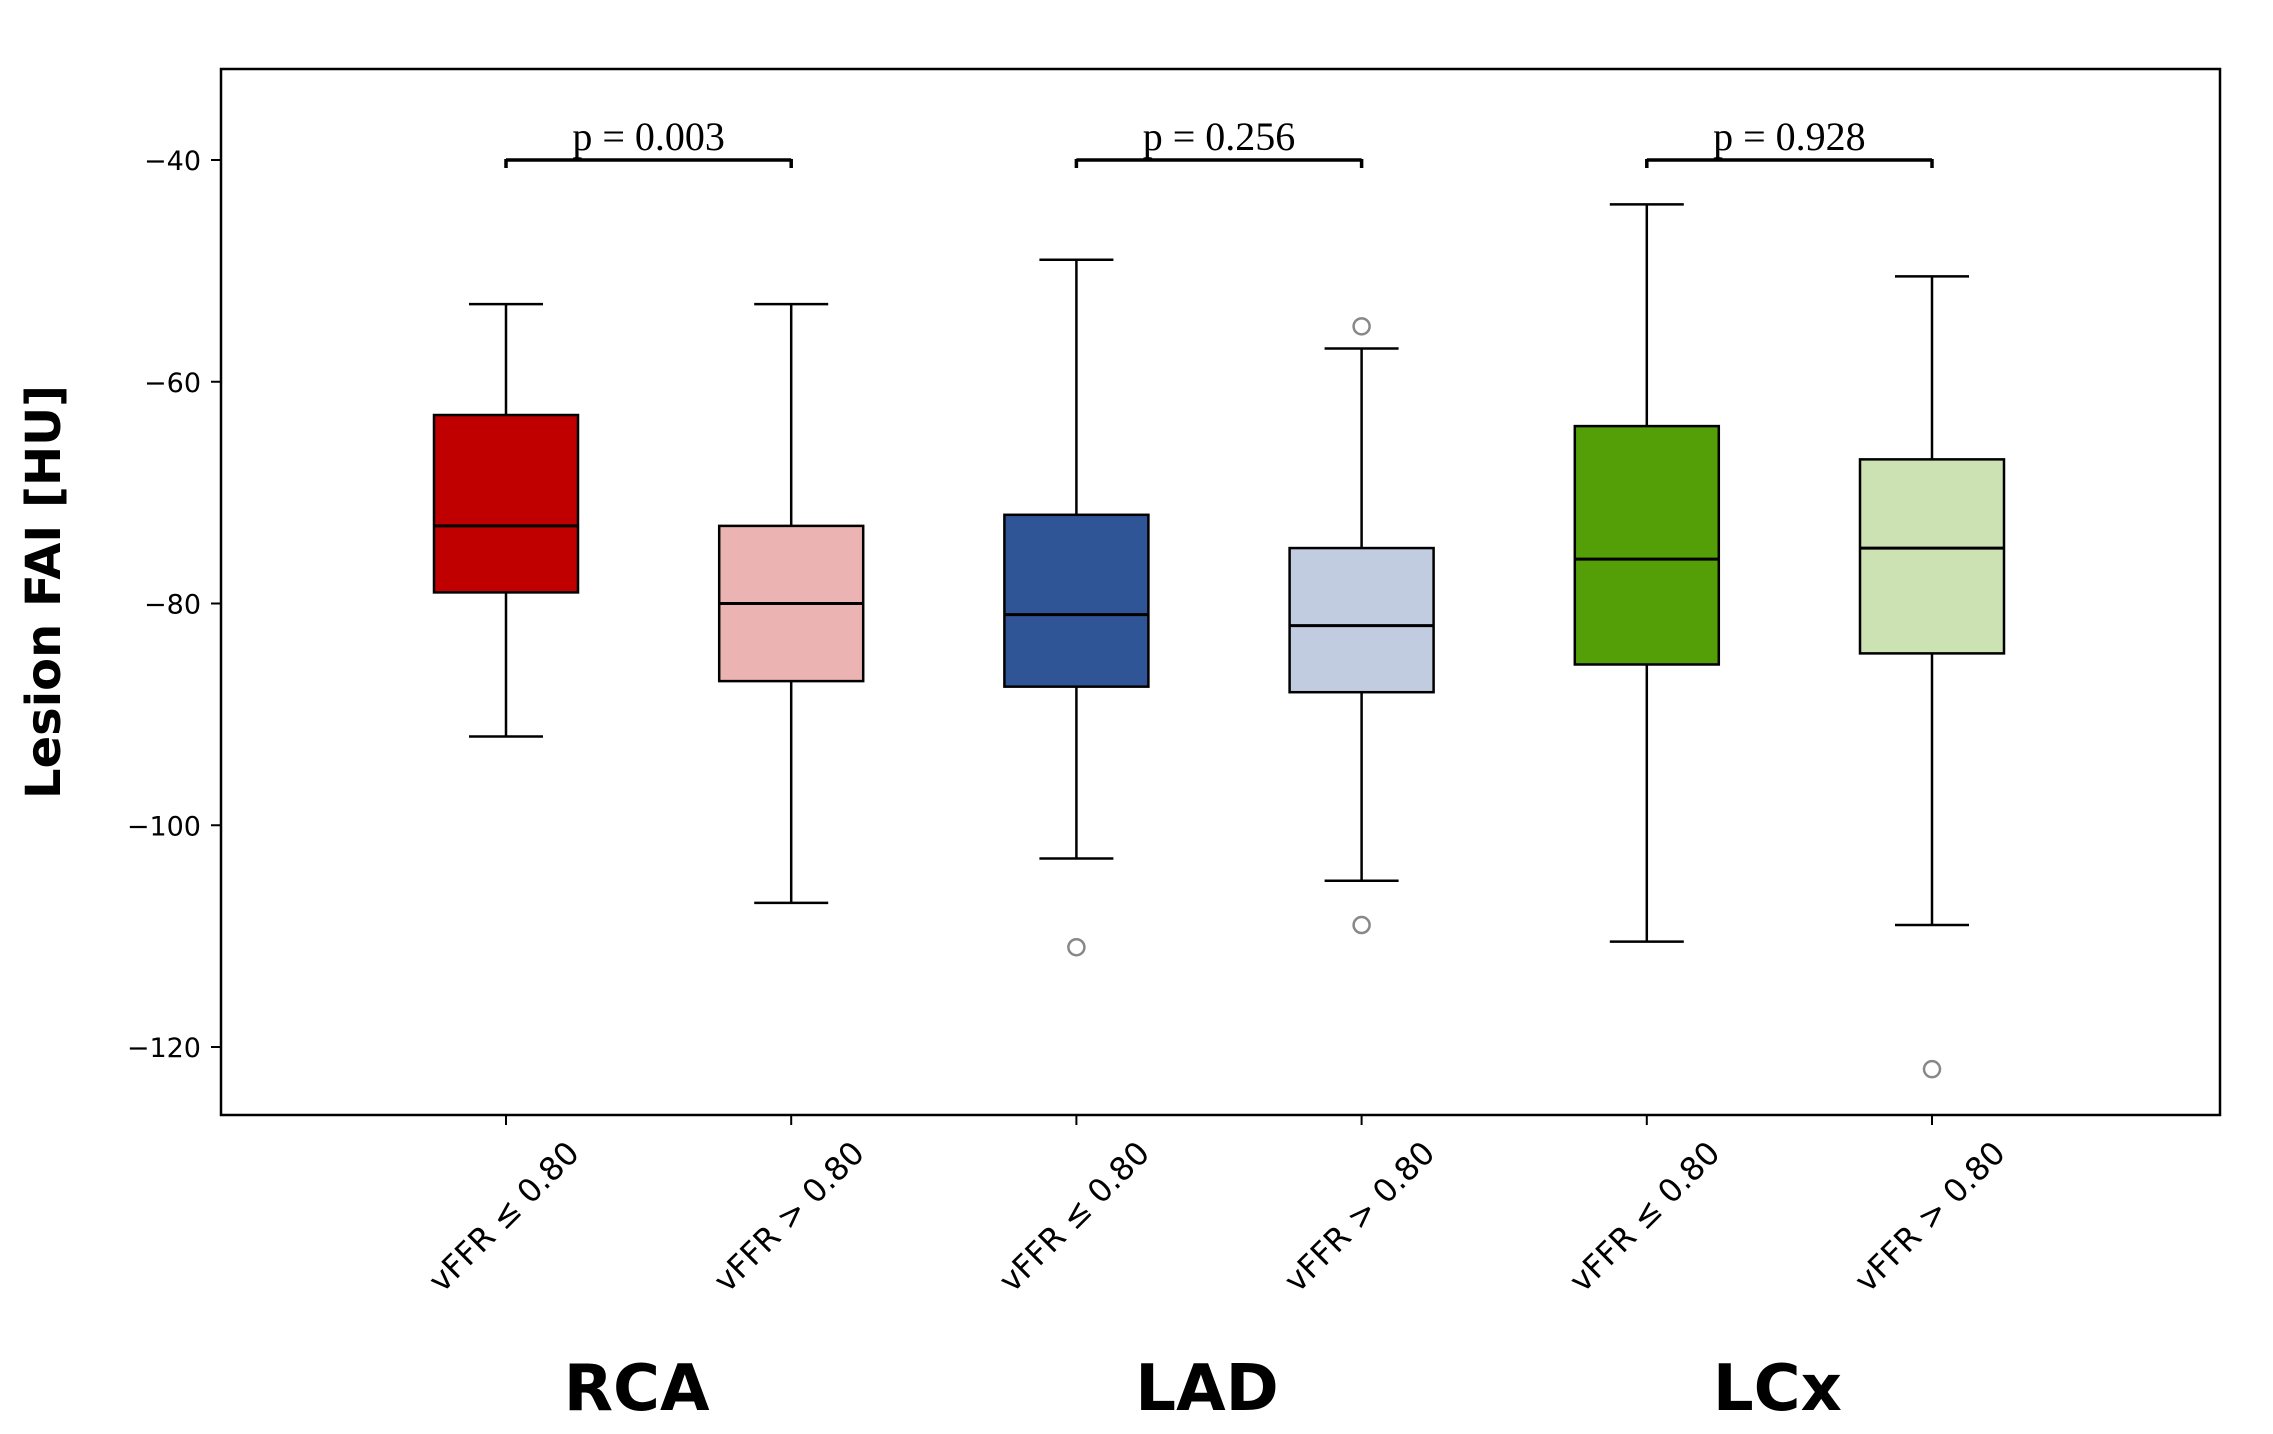  What do you see at coordinates (648, 136) in the screenshot?
I see `p-value-label: p = 0.003` at bounding box center [648, 136].